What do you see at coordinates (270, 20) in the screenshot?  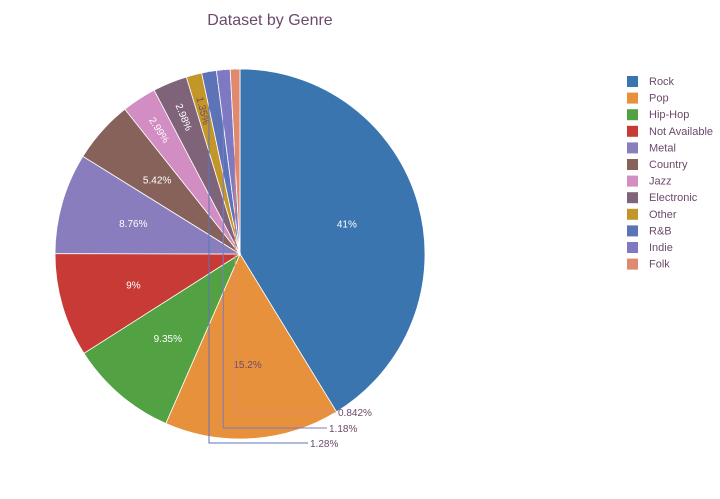 I see `chart-title: Dataset by Genre` at bounding box center [270, 20].